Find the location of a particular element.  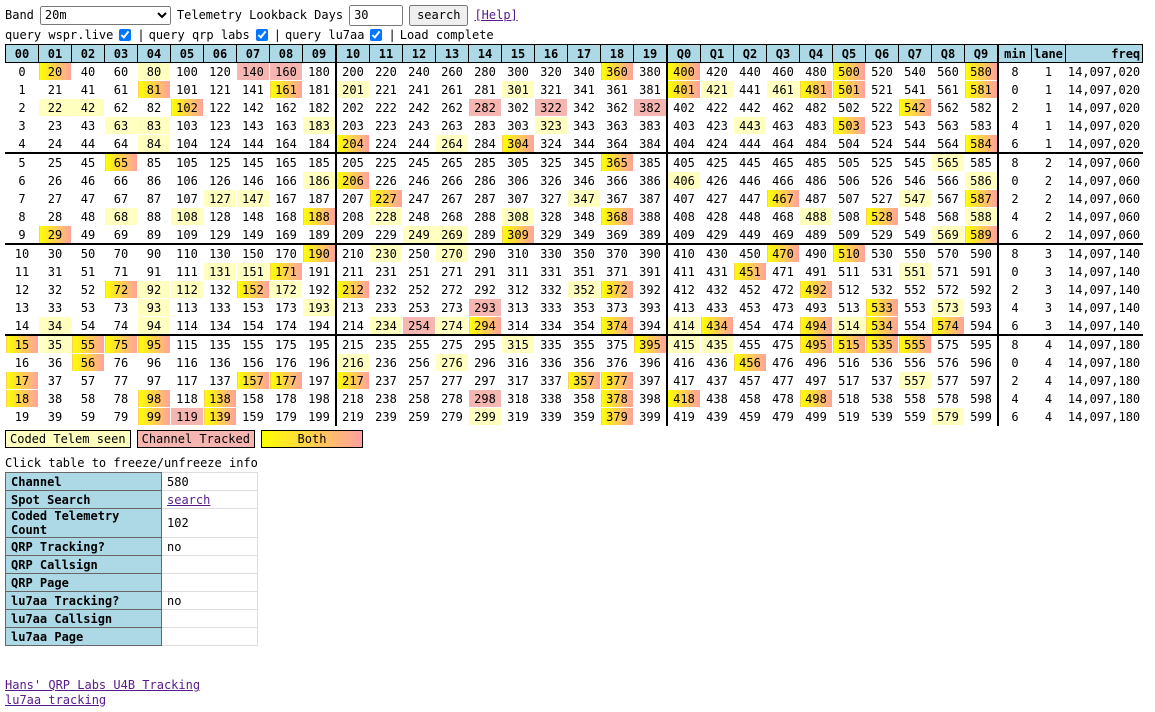

channel-cell: 569 is located at coordinates (948, 235).